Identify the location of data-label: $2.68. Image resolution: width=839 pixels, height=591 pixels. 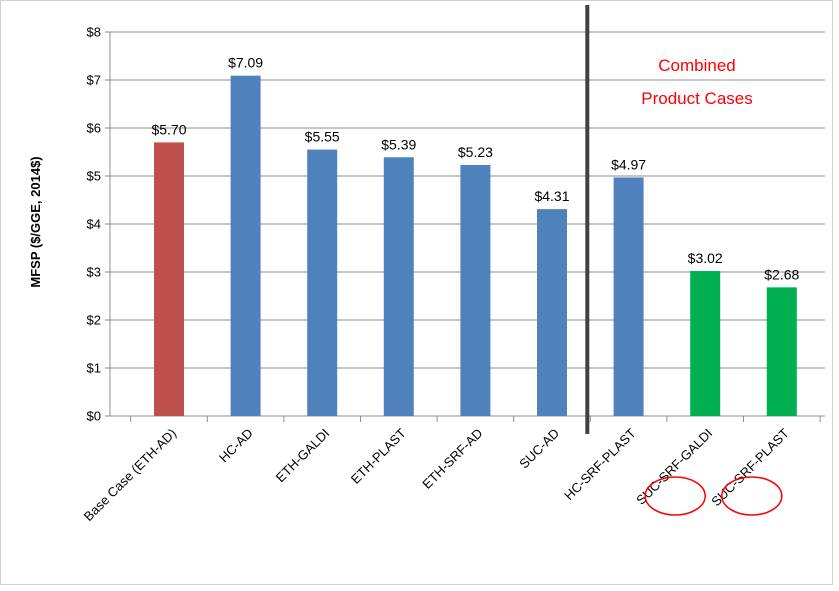
(781, 274).